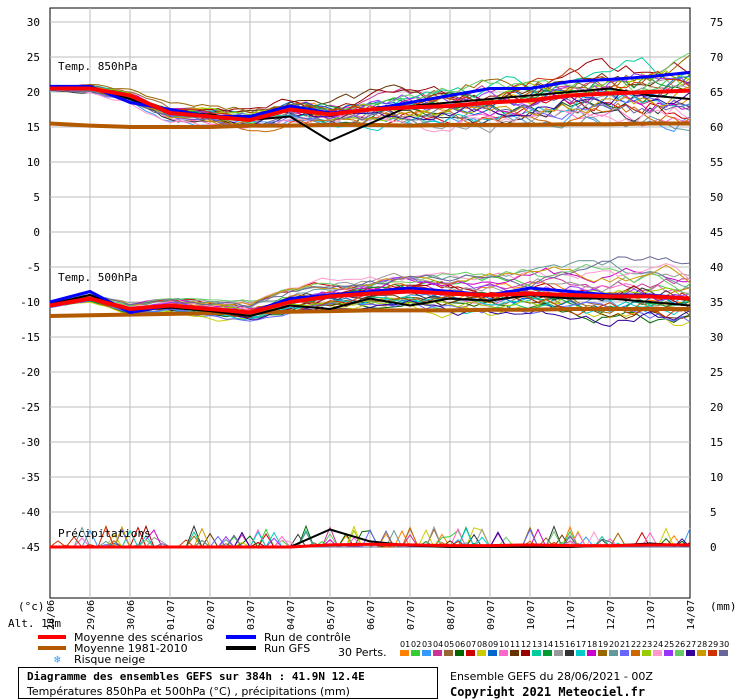 This screenshot has width=740, height=700. Describe the element at coordinates (471, 644) in the screenshot. I see `pert-id-label: 07` at that location.